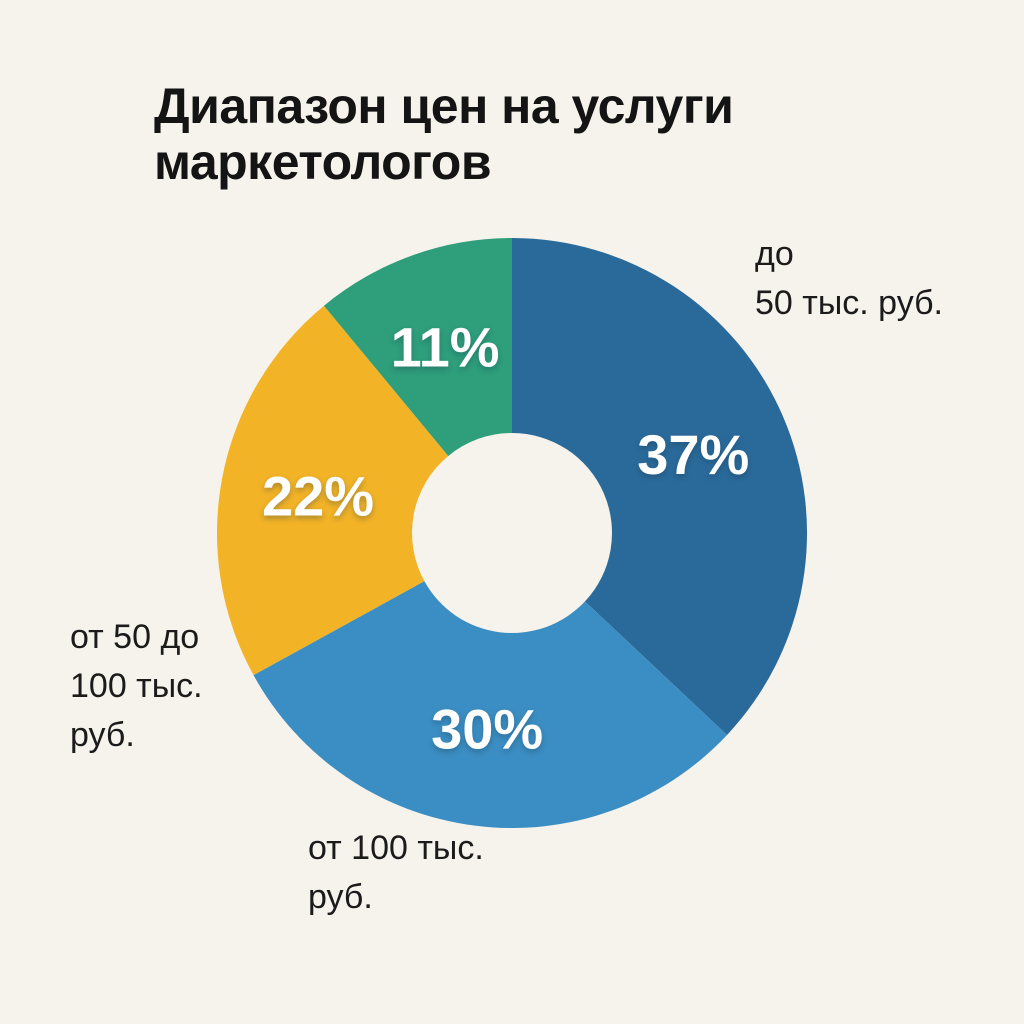 The image size is (1024, 1024). What do you see at coordinates (318, 496) in the screenshot?
I see `pie-segment-value-2: 22%` at bounding box center [318, 496].